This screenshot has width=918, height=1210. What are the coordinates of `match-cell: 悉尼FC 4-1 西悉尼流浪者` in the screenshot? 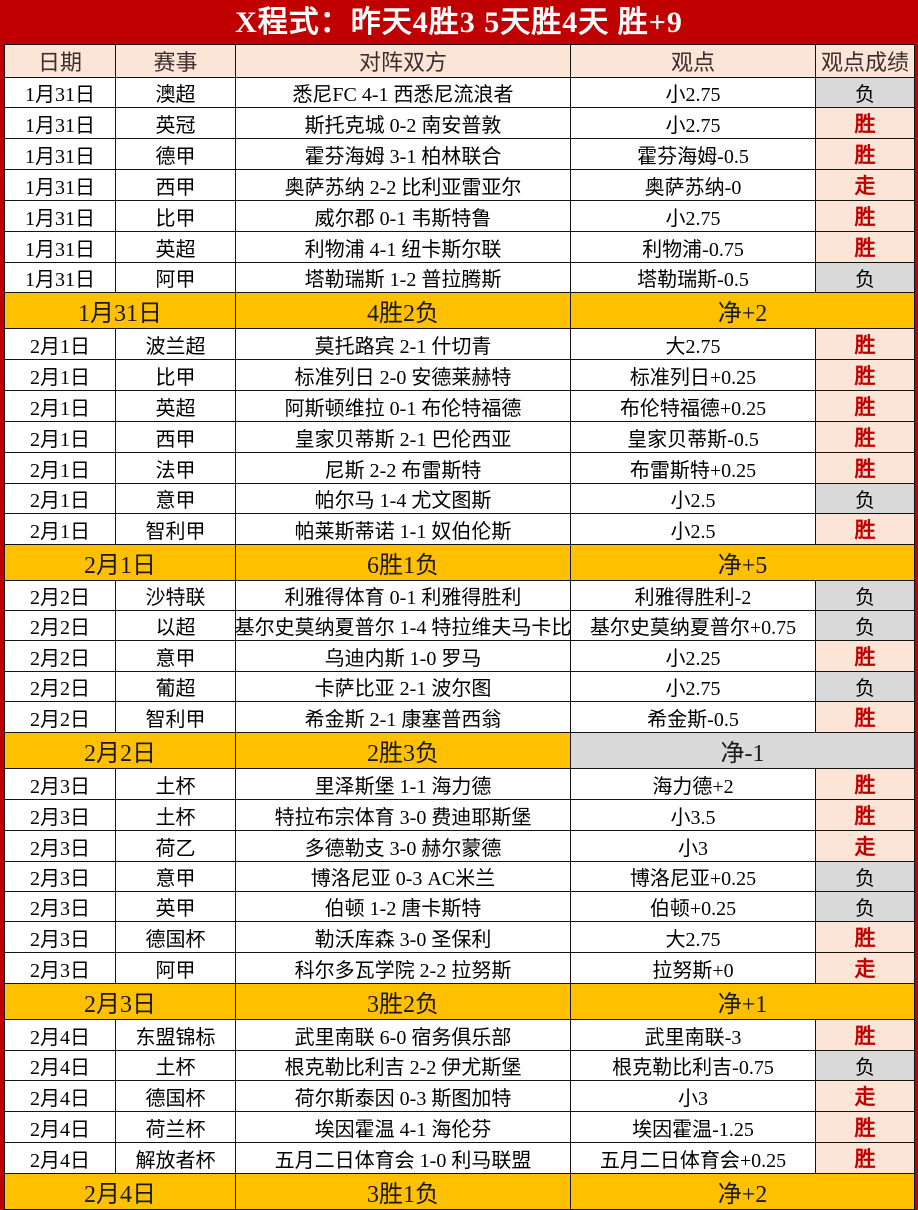 It's located at (403, 92).